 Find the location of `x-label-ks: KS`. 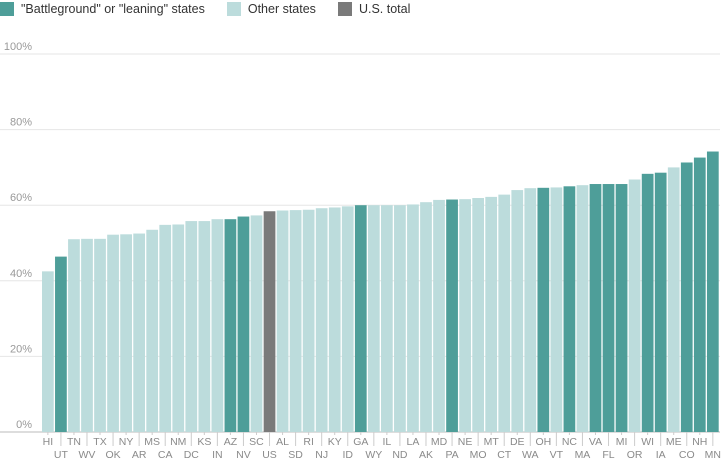

x-label-ks: KS is located at coordinates (204, 442).